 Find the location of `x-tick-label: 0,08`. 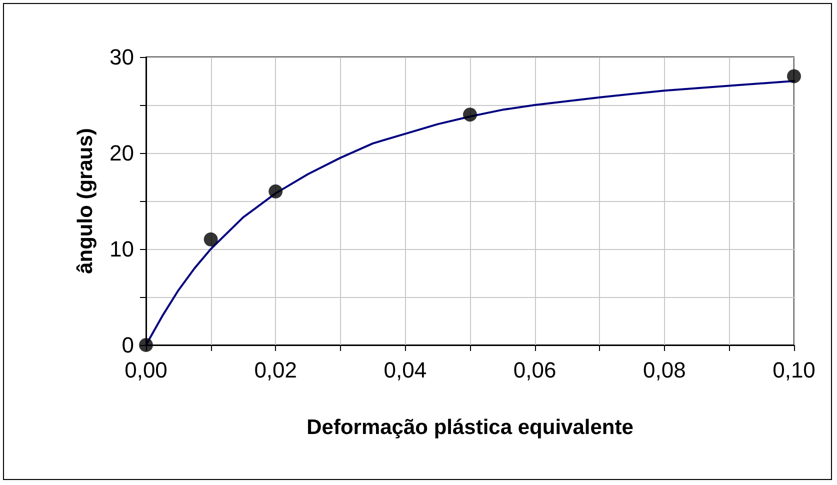

x-tick-label: 0,08 is located at coordinates (664, 370).